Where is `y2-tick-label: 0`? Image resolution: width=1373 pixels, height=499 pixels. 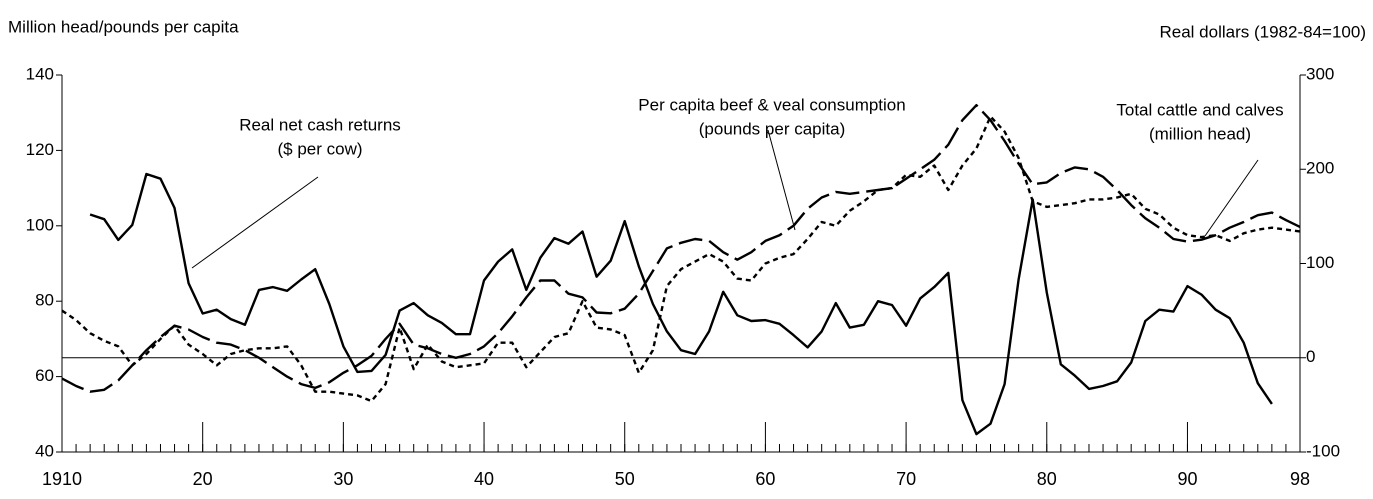 y2-tick-label: 0 is located at coordinates (1310, 356).